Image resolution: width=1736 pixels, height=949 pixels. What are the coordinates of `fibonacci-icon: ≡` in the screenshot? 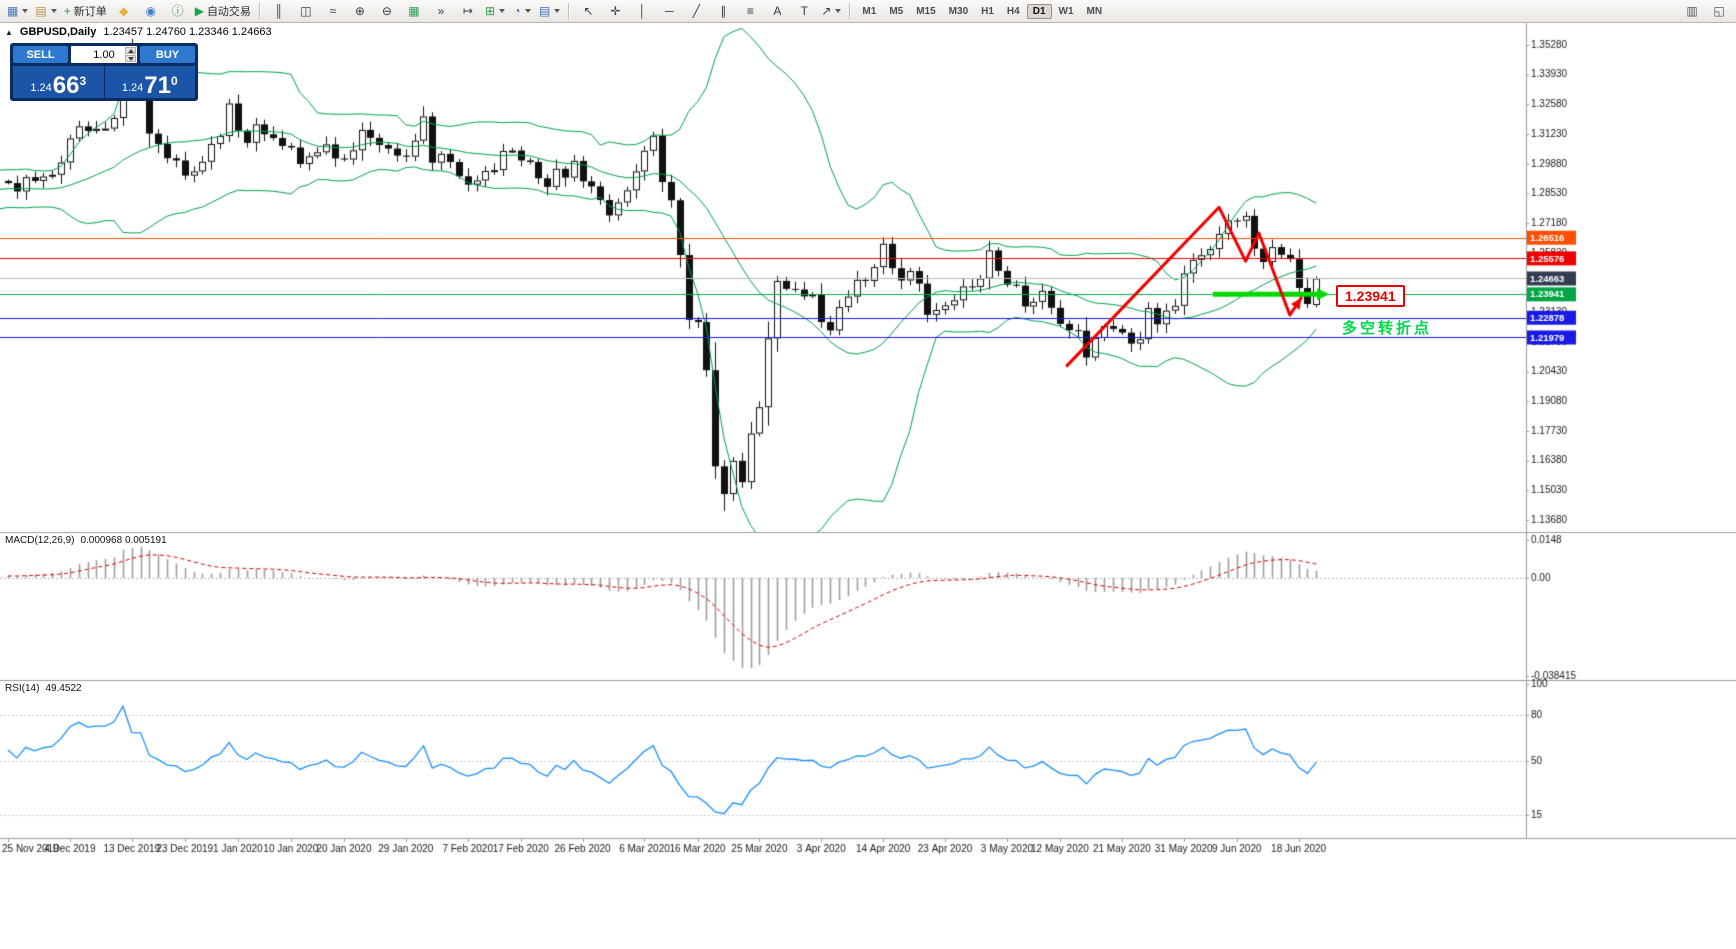 It's located at (750, 11).